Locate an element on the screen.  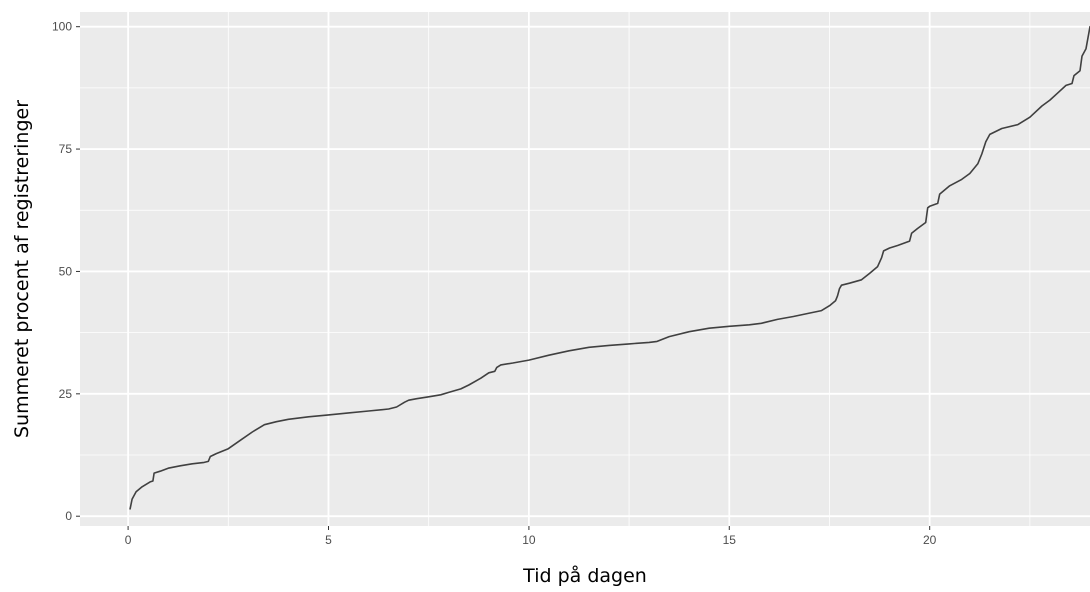
x-tick-label: 0 is located at coordinates (128, 540).